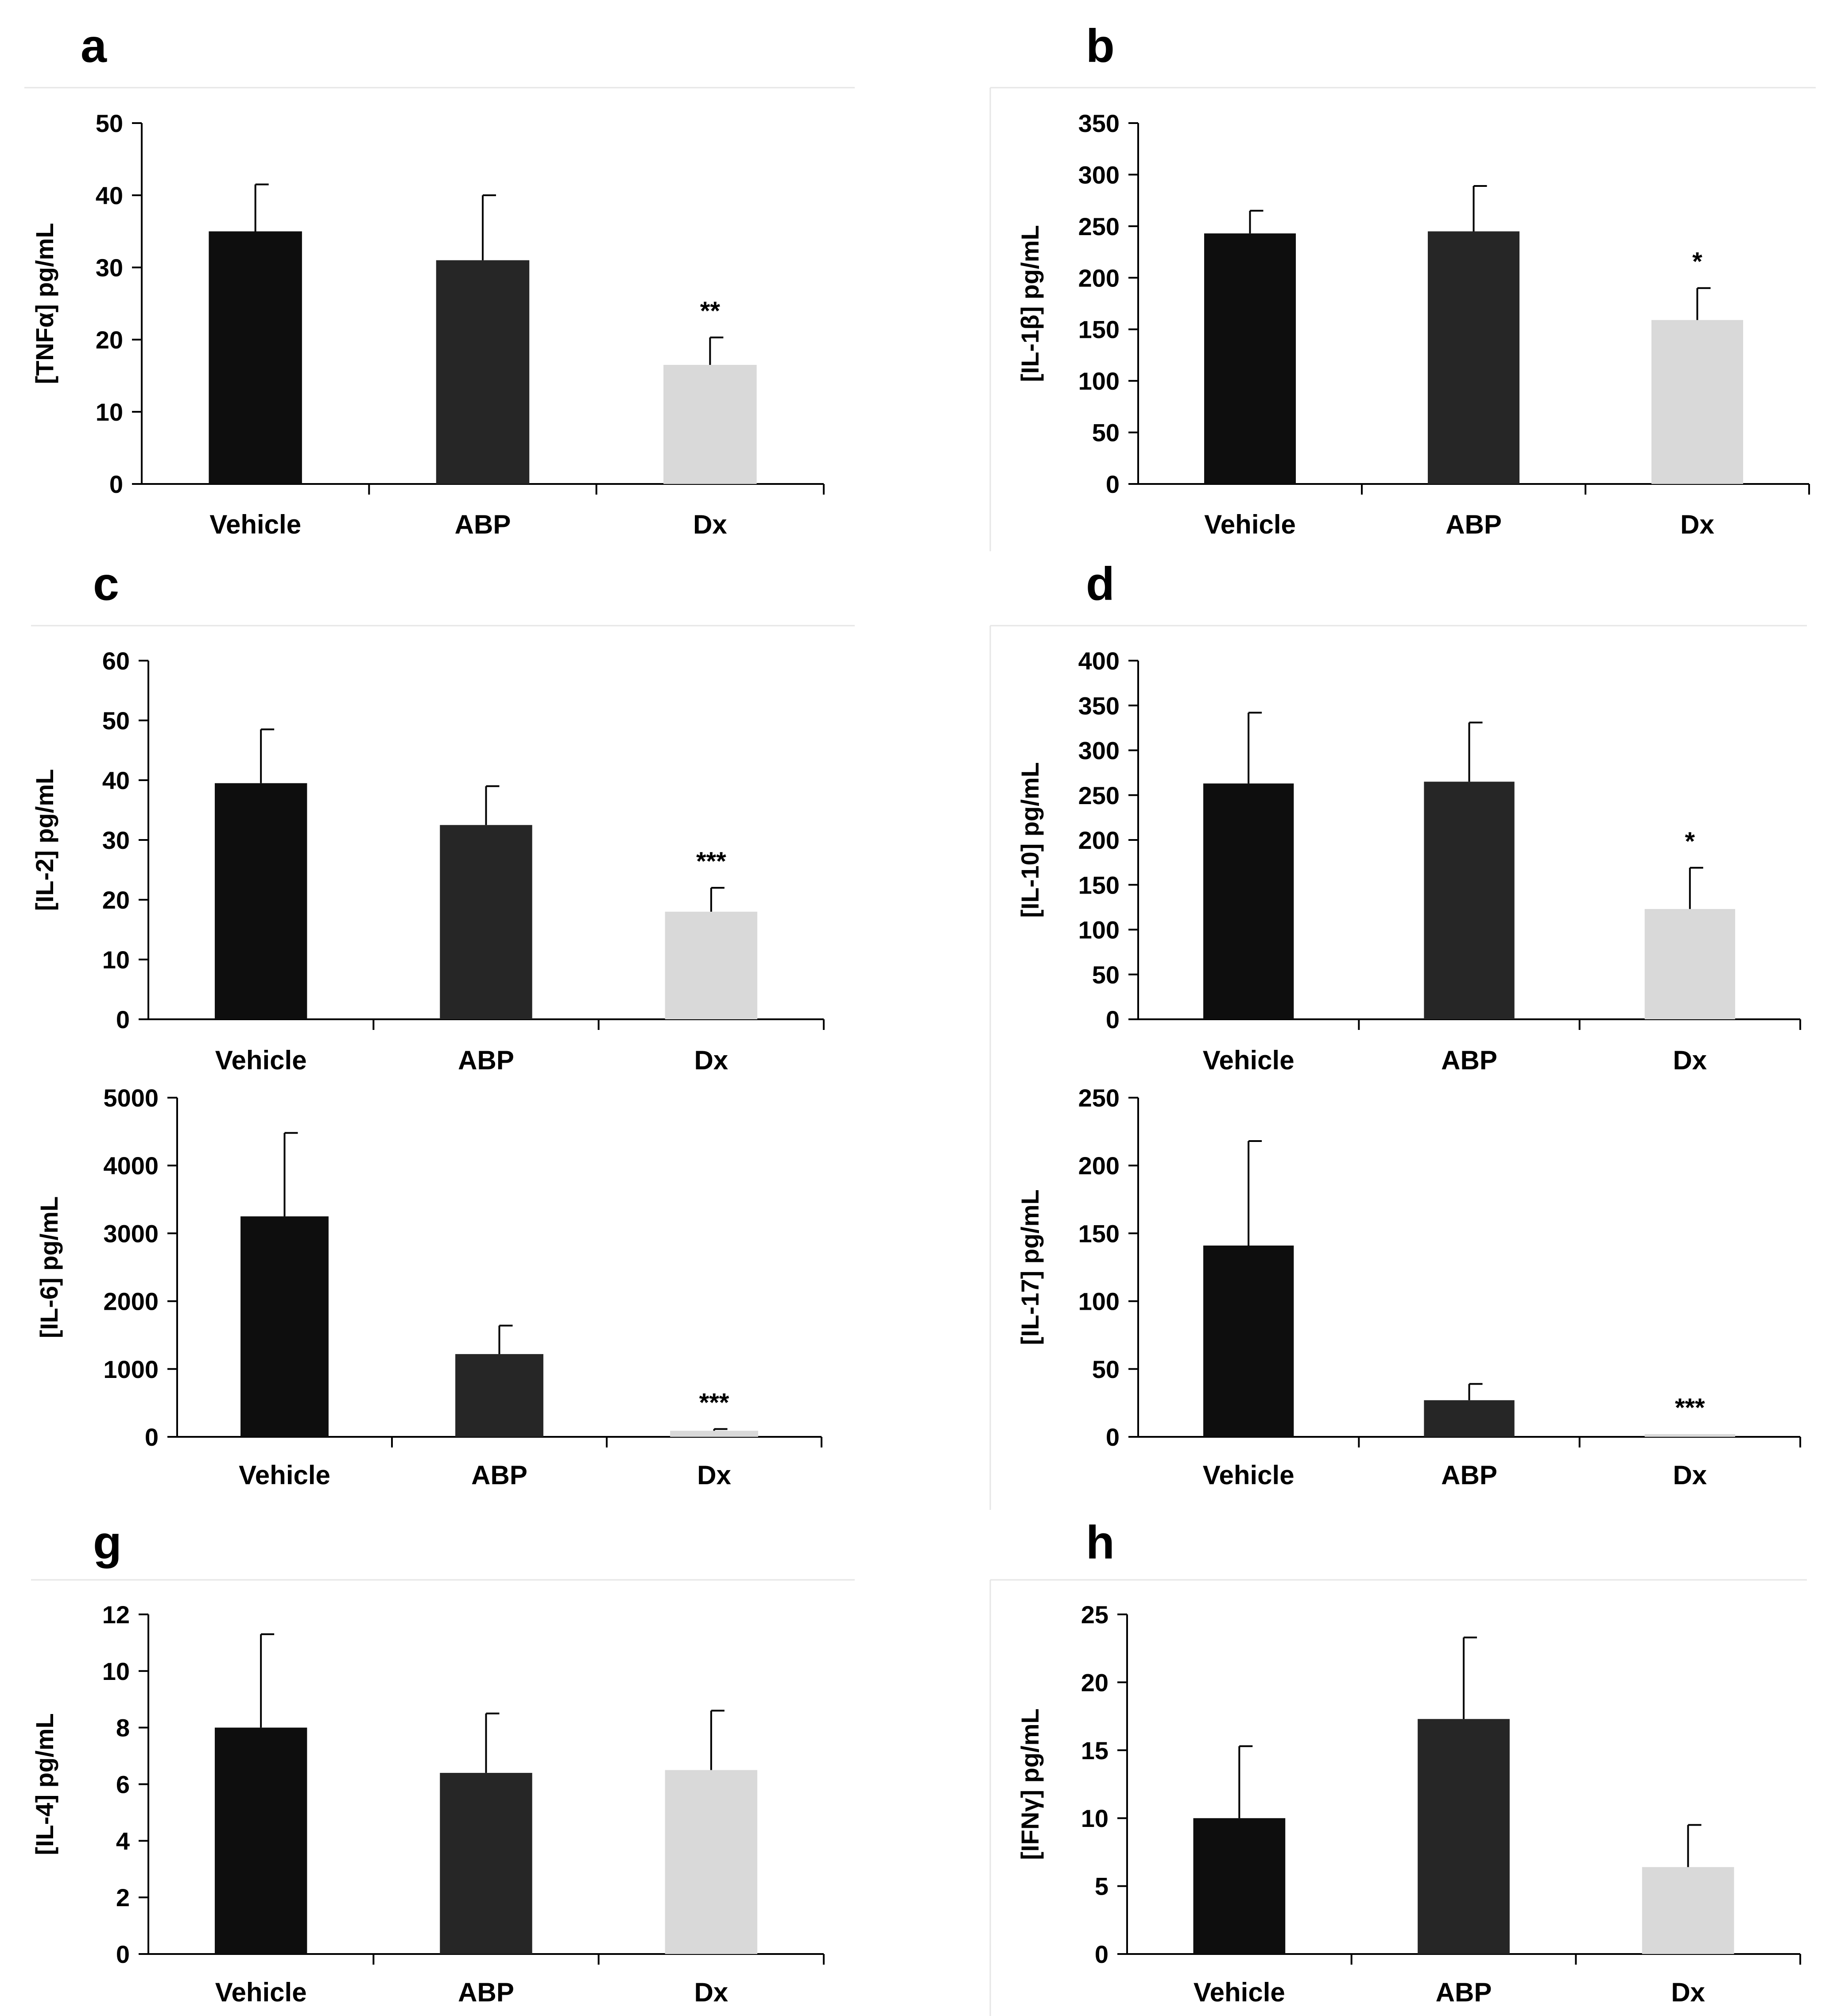 This screenshot has width=1841, height=2016. What do you see at coordinates (1030, 840) in the screenshot?
I see `y-axis-label: [IL-10] pg/mL` at bounding box center [1030, 840].